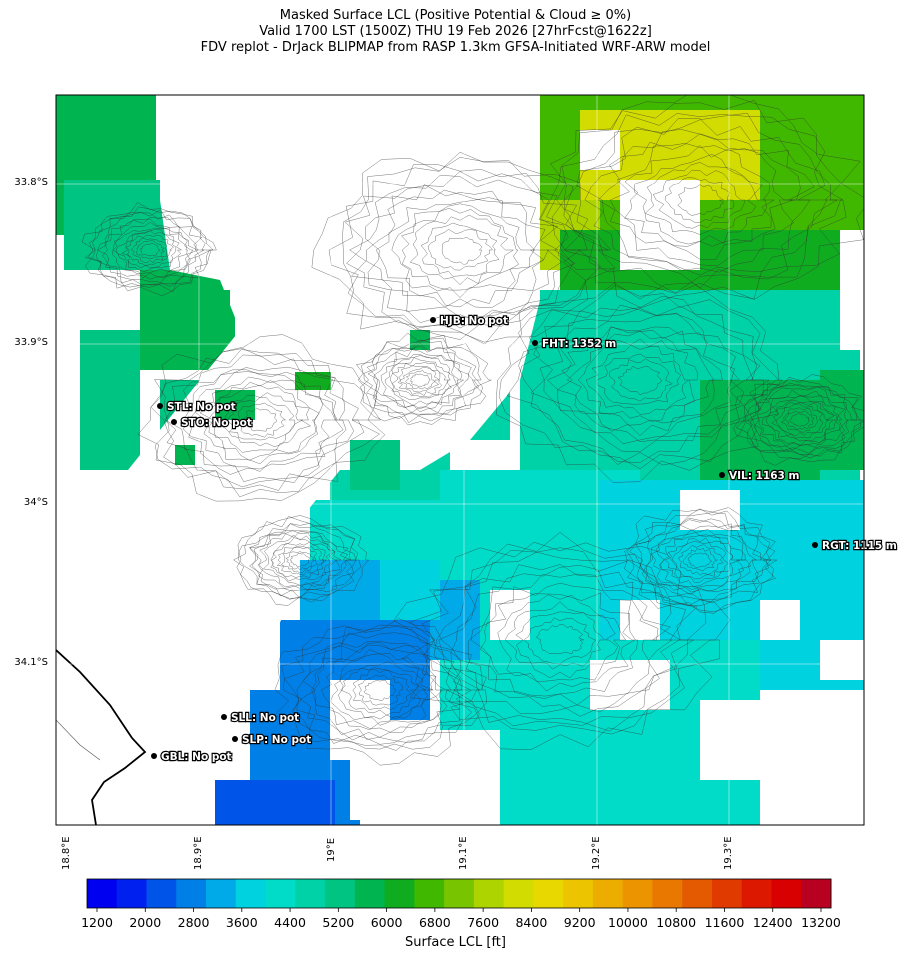  I want to click on station-dot-sto, so click(174, 422).